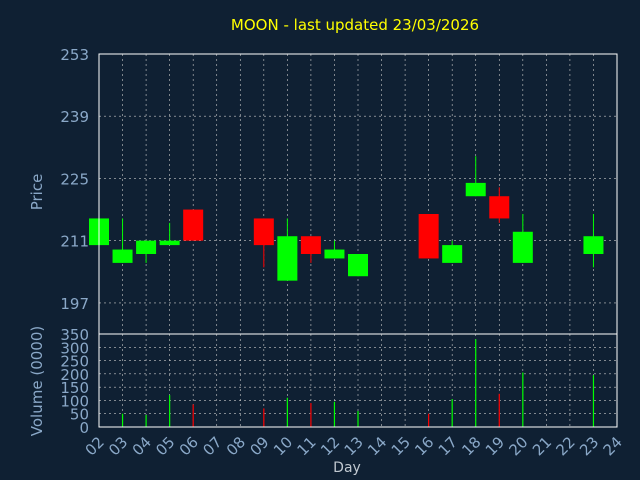 Image resolution: width=640 pixels, height=480 pixels. What do you see at coordinates (74, 117) in the screenshot?
I see `price-tick-label: 239` at bounding box center [74, 117].